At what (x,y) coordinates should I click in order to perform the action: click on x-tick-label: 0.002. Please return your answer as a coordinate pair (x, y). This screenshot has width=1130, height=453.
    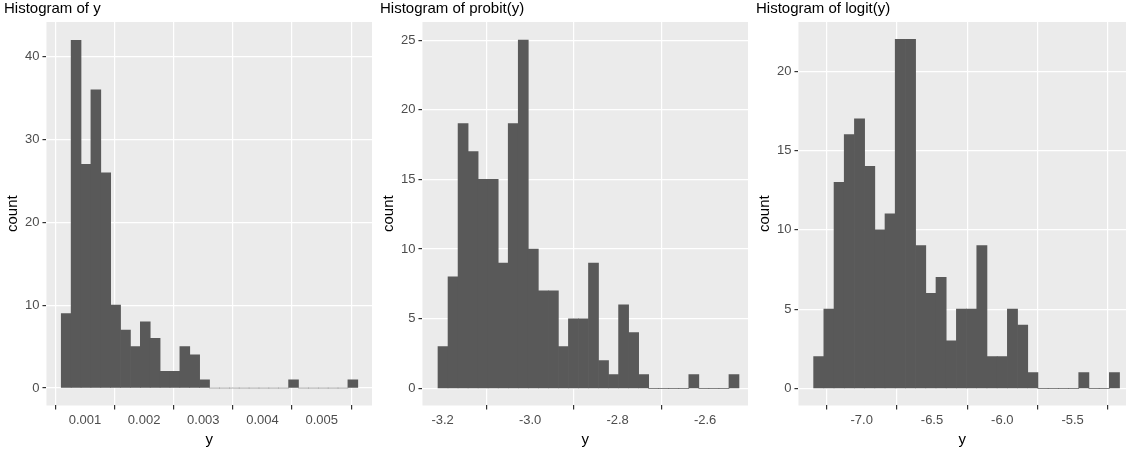
    Looking at the image, I should click on (144, 419).